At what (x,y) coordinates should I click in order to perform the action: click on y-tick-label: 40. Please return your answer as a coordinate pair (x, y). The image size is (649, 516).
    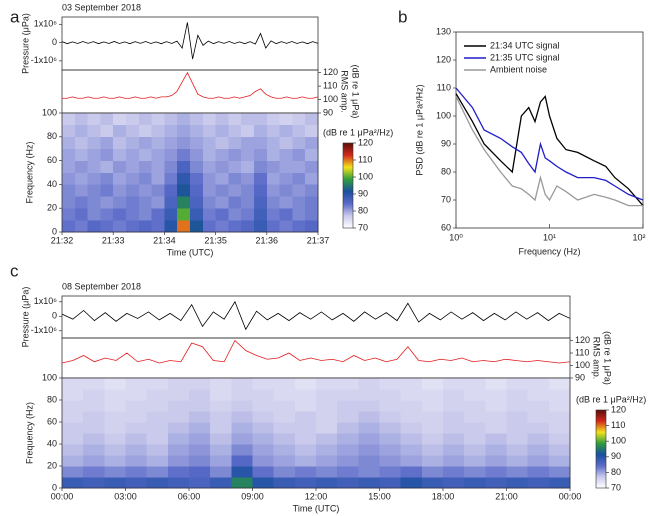
    Looking at the image, I should click on (52, 184).